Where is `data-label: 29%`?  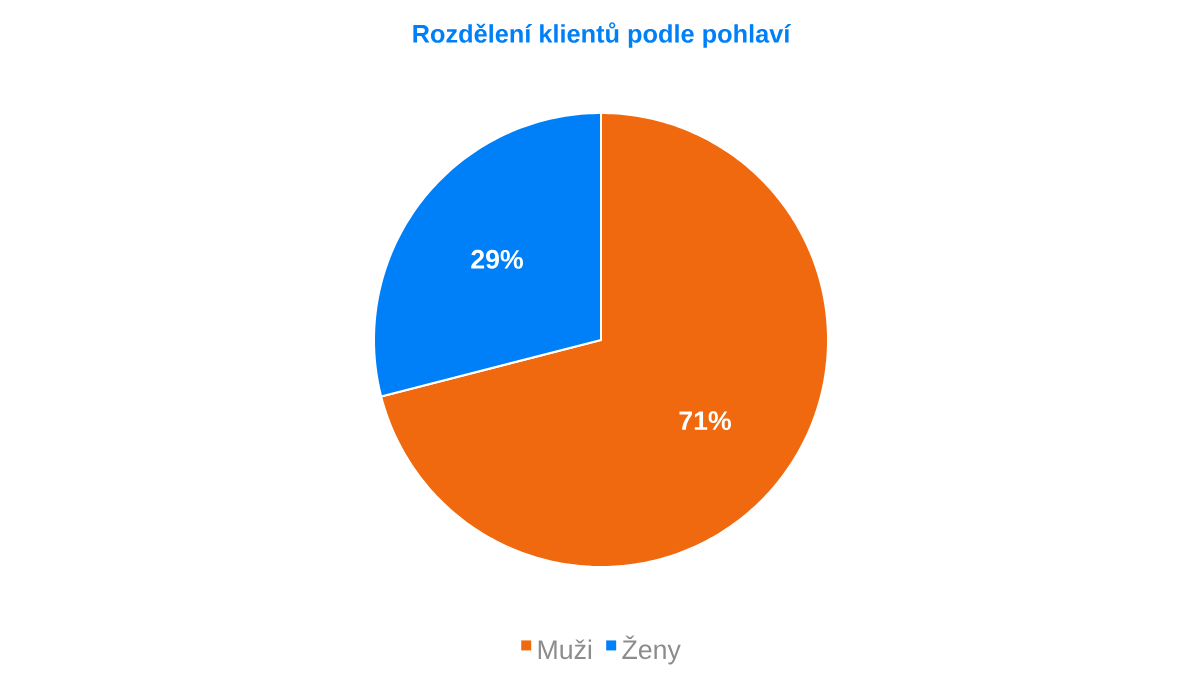 data-label: 29% is located at coordinates (497, 259).